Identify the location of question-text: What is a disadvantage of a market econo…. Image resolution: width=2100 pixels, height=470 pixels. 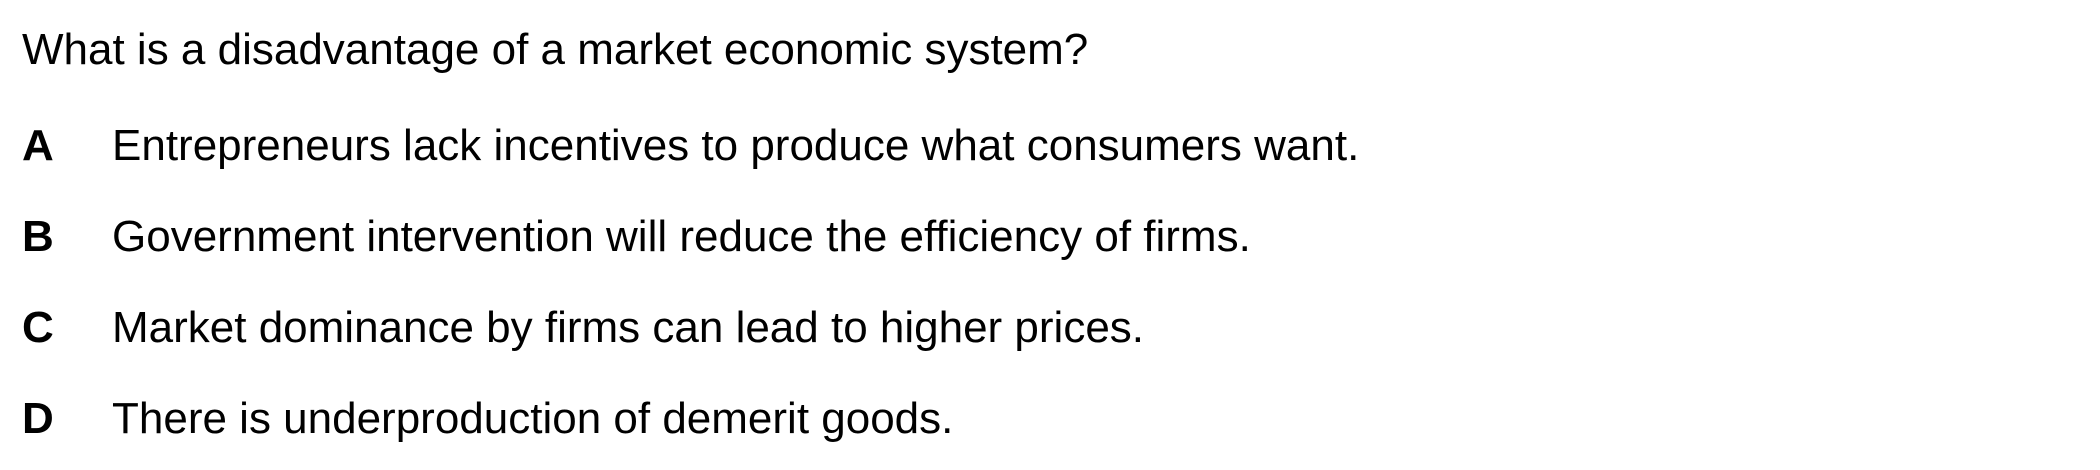
(555, 49).